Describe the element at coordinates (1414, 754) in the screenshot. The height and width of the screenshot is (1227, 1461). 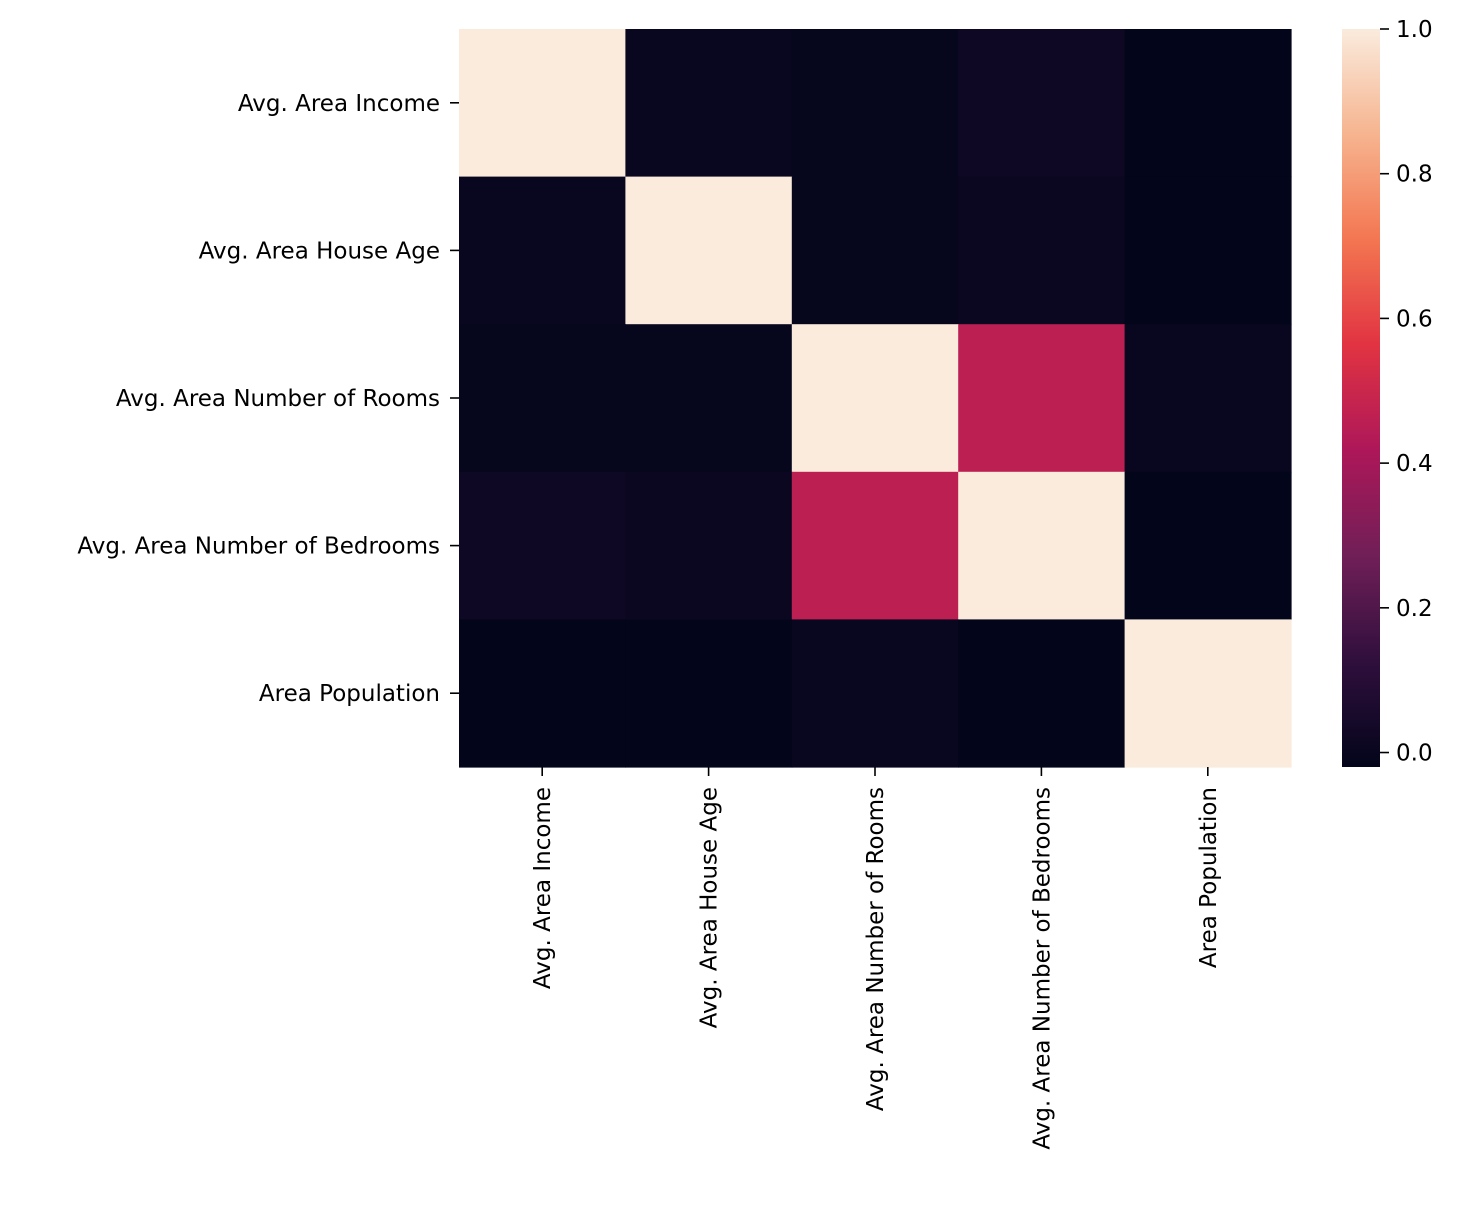
I see `colorbar-tick-label: 0.0` at that location.